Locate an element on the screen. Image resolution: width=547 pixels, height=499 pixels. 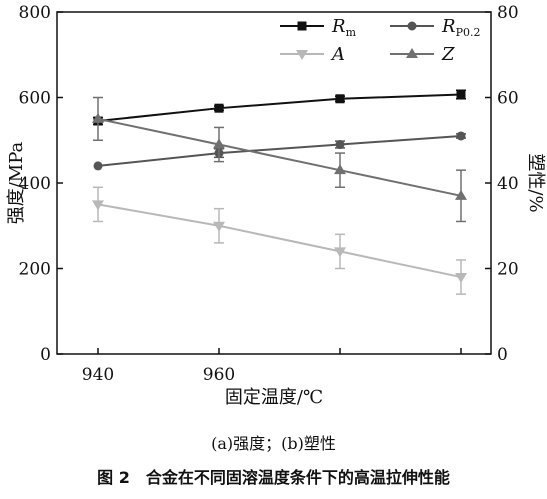
y-right-tick-label: 60 is located at coordinates (508, 99).